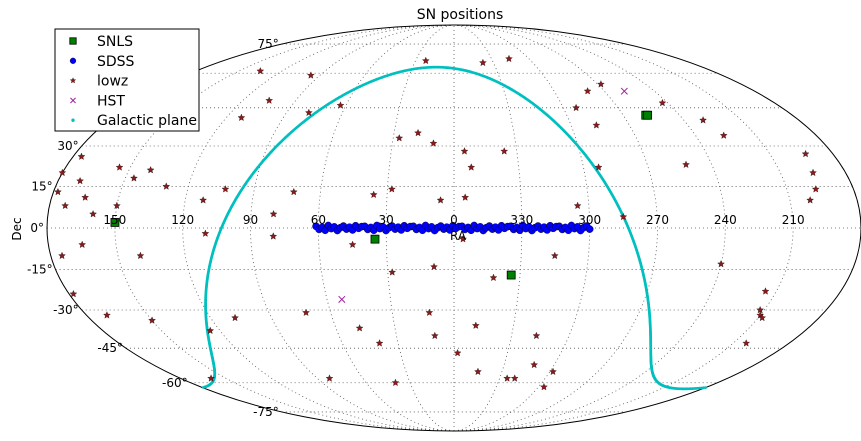  What do you see at coordinates (649, 308) in the screenshot?
I see `galactic-plane-point` at bounding box center [649, 308].